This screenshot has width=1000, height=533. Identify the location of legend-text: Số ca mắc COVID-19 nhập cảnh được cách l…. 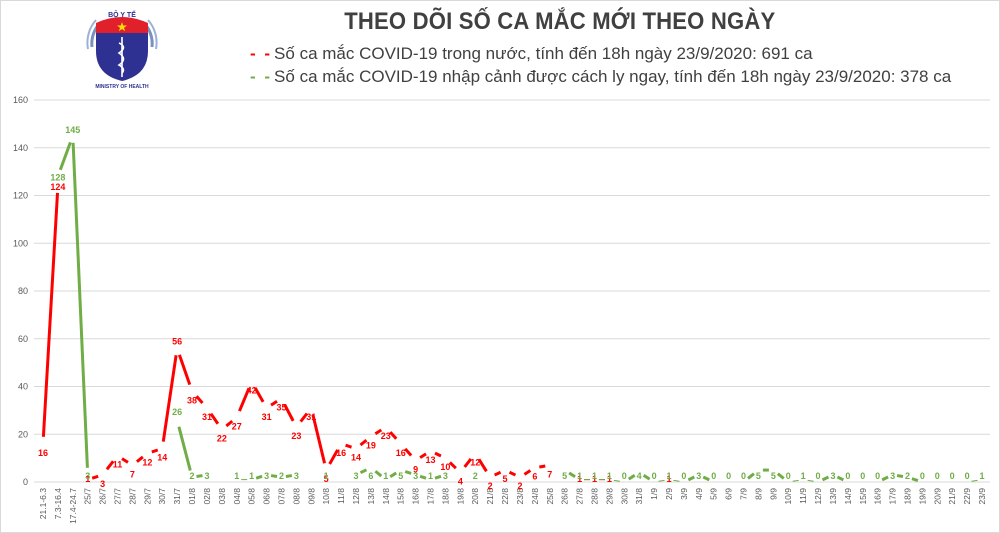
(613, 76).